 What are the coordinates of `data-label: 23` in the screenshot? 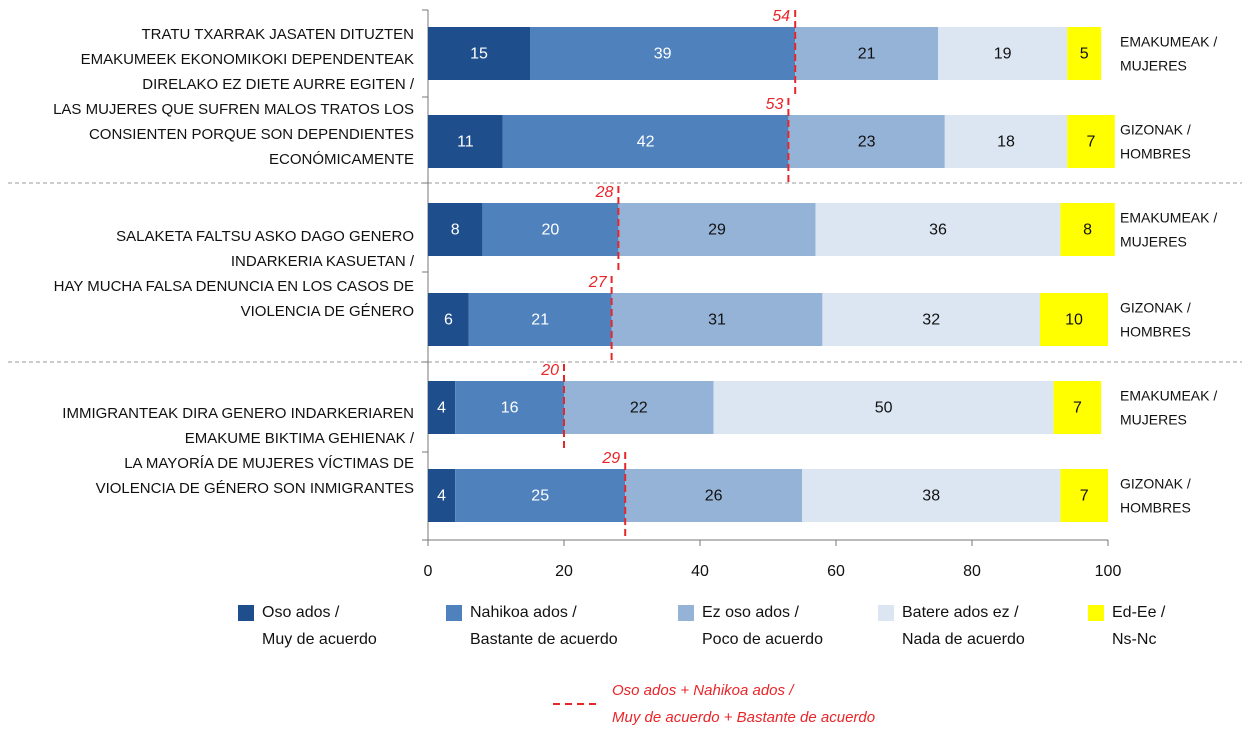 It's located at (867, 142).